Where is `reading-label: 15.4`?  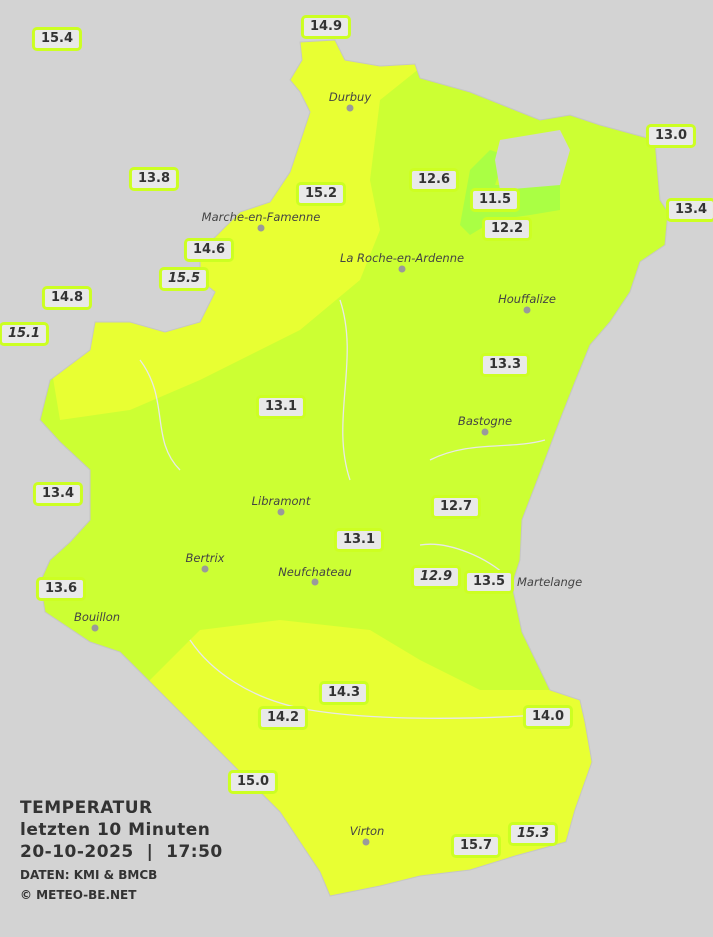 reading-label: 15.4 is located at coordinates (57, 39).